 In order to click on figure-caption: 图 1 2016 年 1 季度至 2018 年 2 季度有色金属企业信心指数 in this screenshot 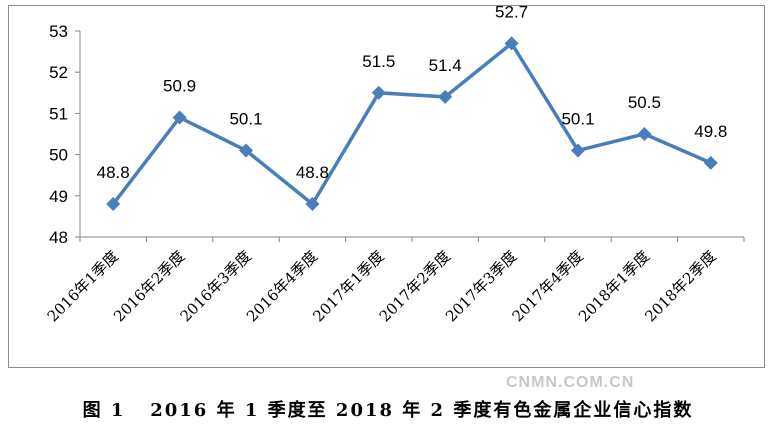, I will do `click(388, 410)`.